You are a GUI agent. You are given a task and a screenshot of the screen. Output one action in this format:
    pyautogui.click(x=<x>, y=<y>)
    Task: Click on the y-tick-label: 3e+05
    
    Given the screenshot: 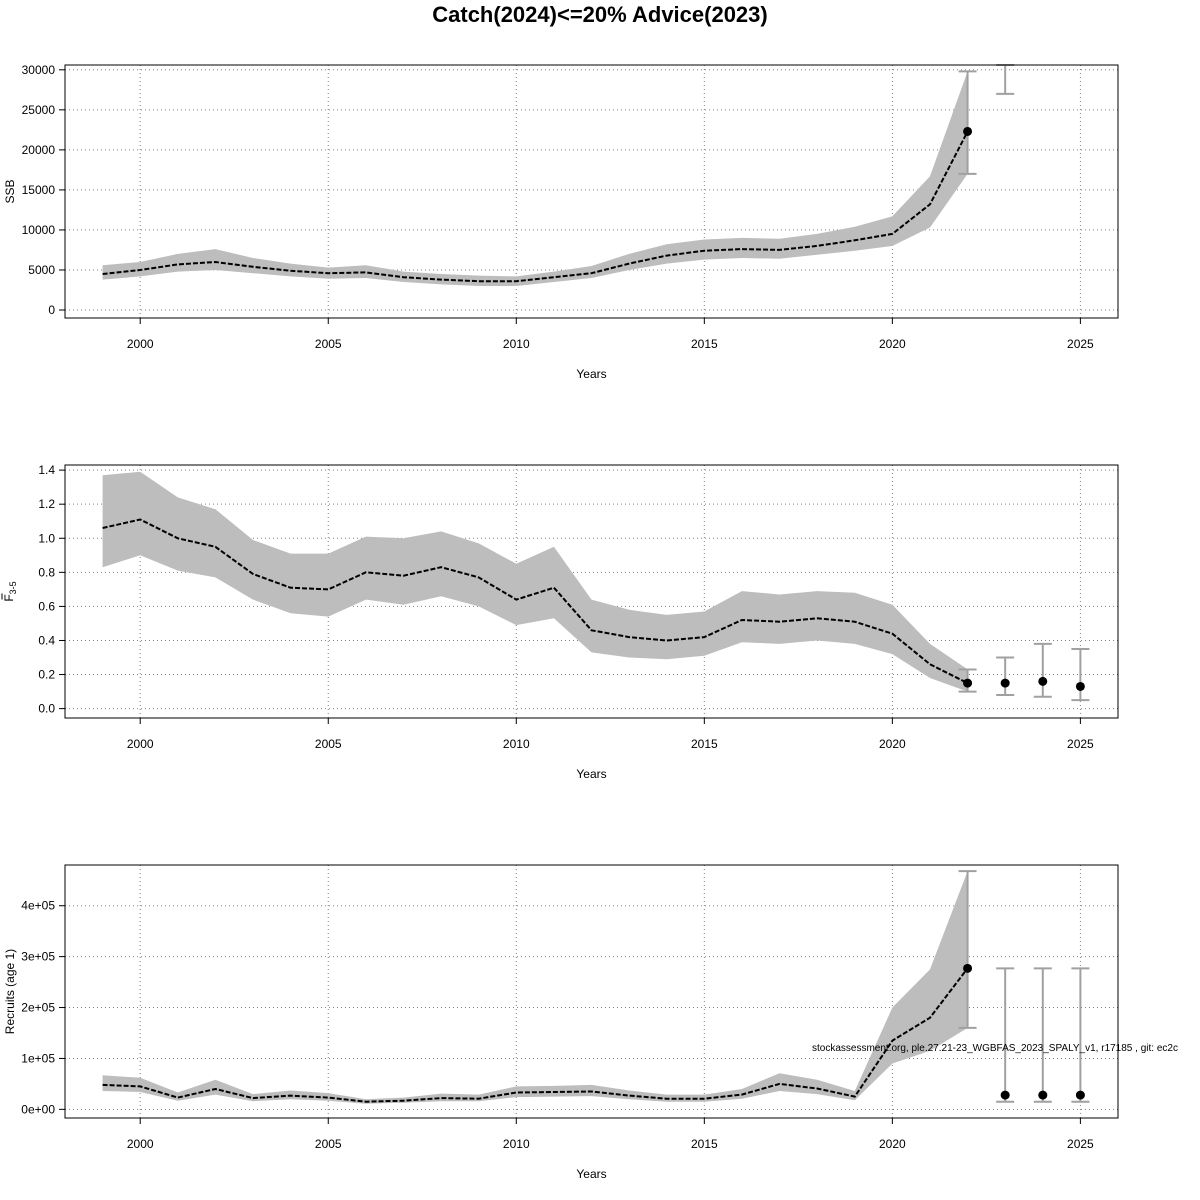 What is the action you would take?
    pyautogui.click(x=38, y=957)
    